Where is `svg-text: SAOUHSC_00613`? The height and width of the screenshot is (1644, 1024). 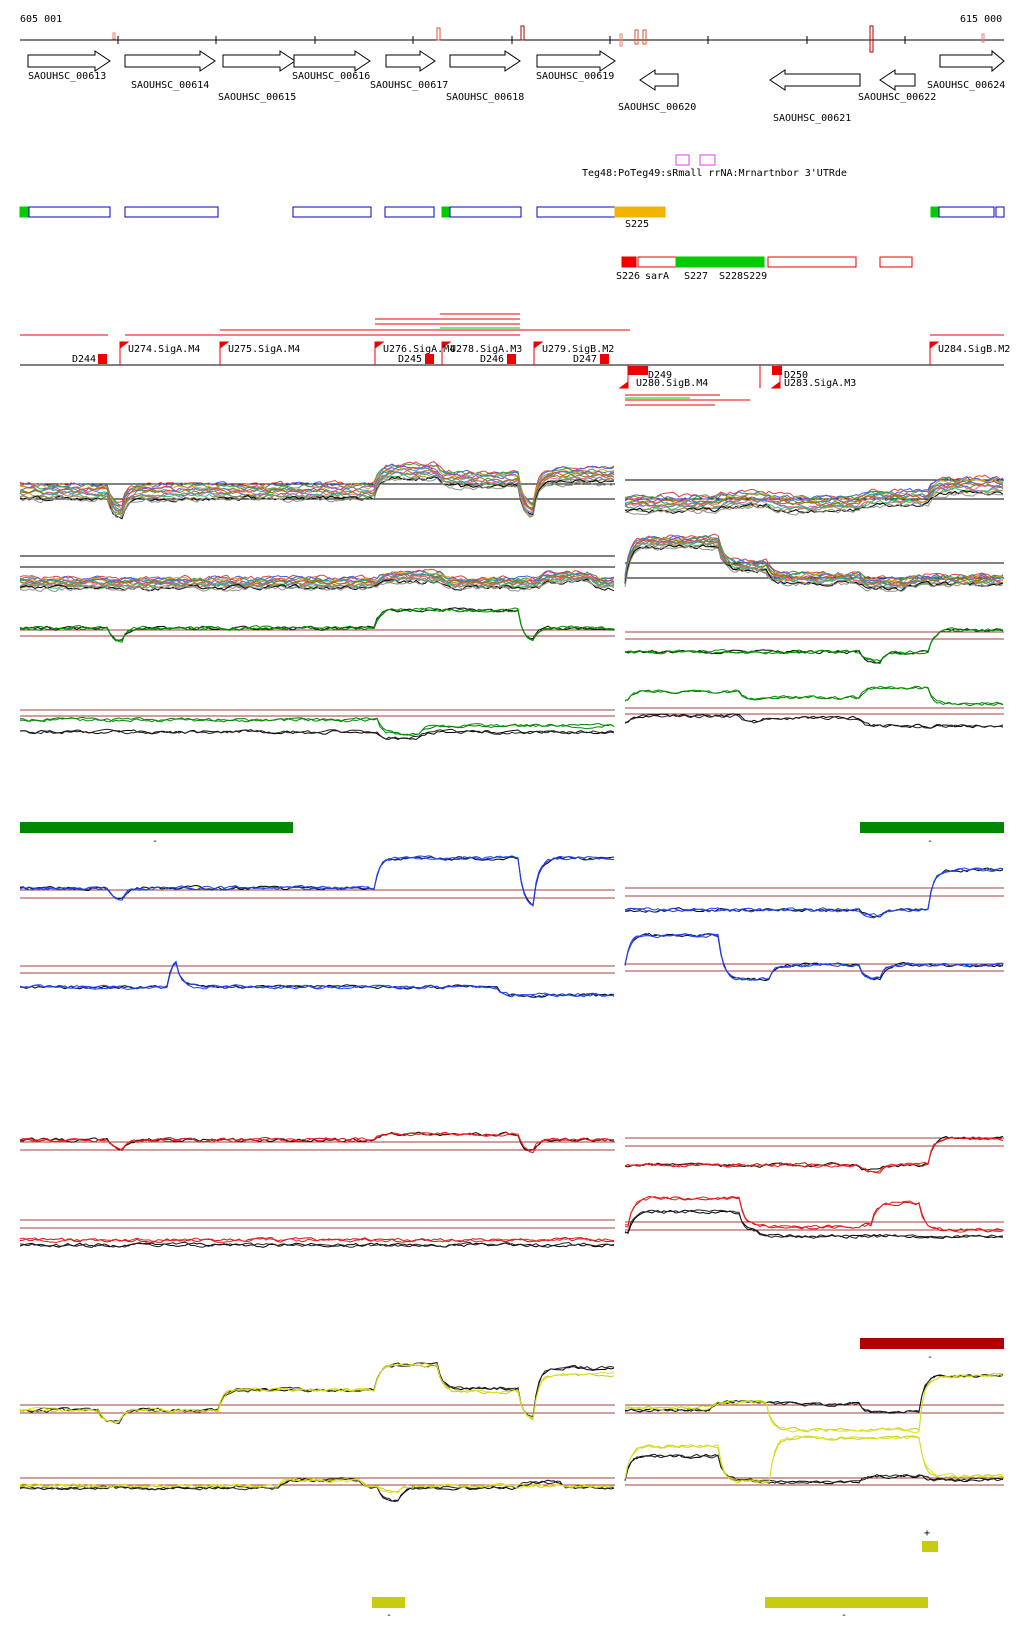 svg-text: SAOUHSC_00613 is located at coordinates (67, 76).